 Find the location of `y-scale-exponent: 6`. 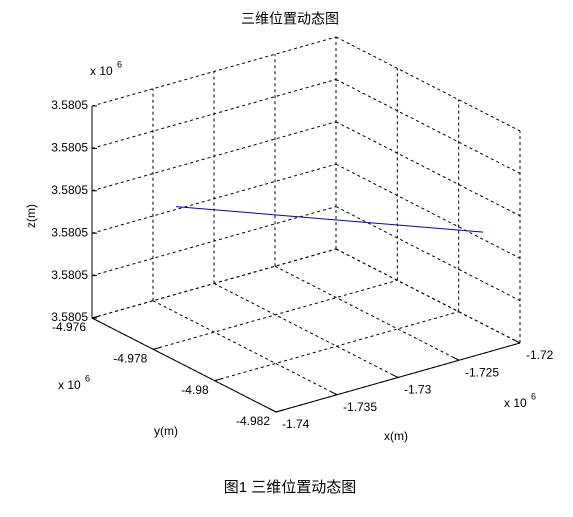

y-scale-exponent: 6 is located at coordinates (87, 378).